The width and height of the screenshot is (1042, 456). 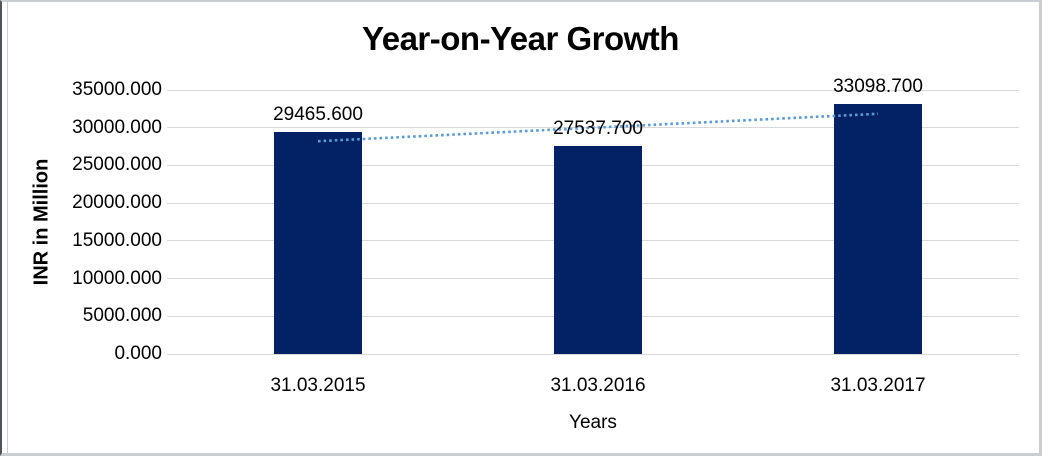 I want to click on chart-frame-left-border, so click(x=7, y=227).